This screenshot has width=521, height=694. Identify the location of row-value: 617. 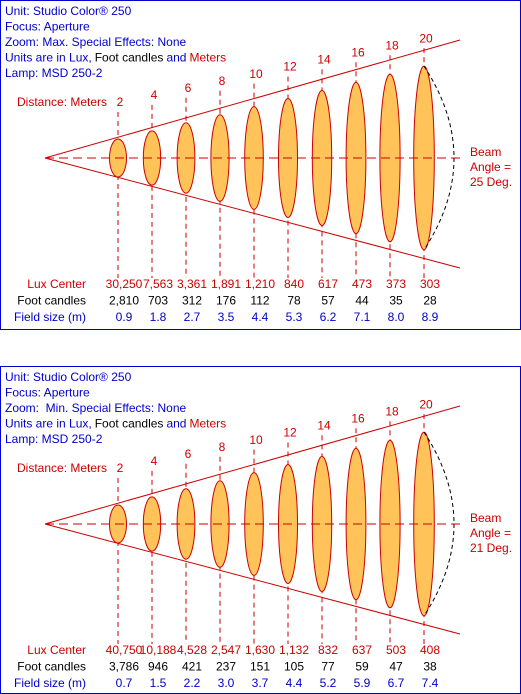
(328, 284).